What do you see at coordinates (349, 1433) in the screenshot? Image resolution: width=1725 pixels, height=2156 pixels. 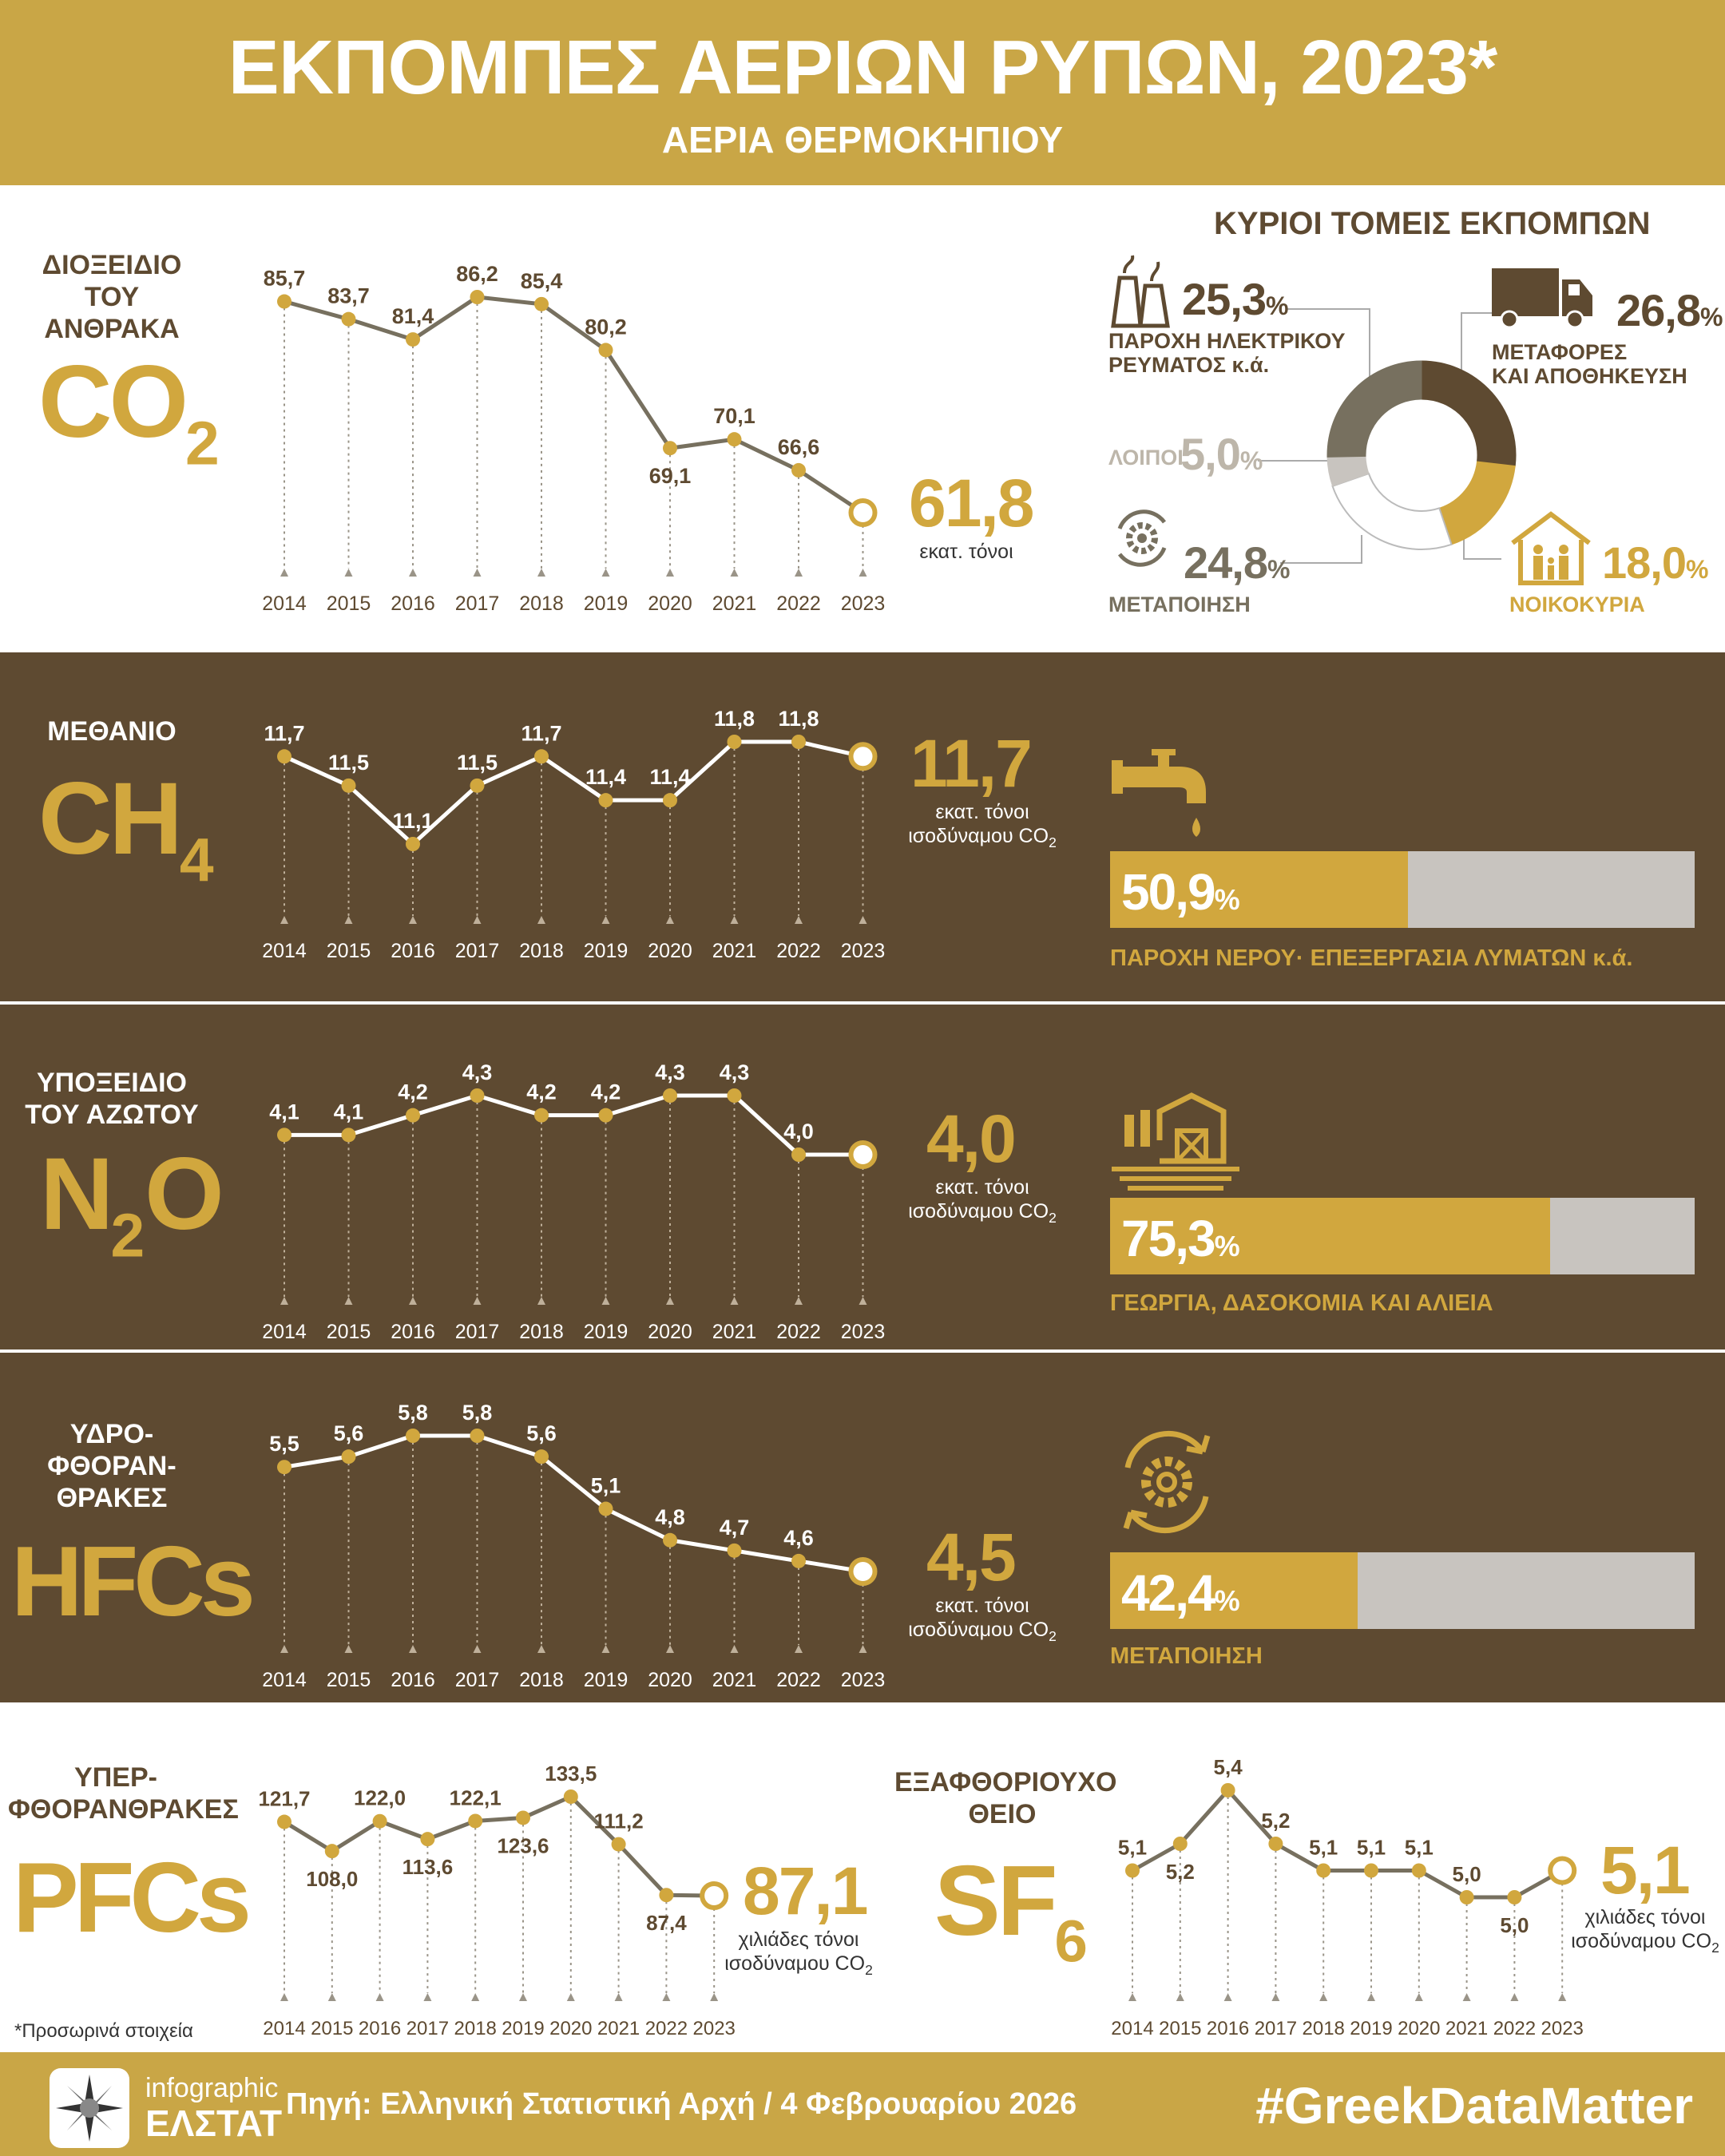 I see `hfcs-data-label: 5,6` at bounding box center [349, 1433].